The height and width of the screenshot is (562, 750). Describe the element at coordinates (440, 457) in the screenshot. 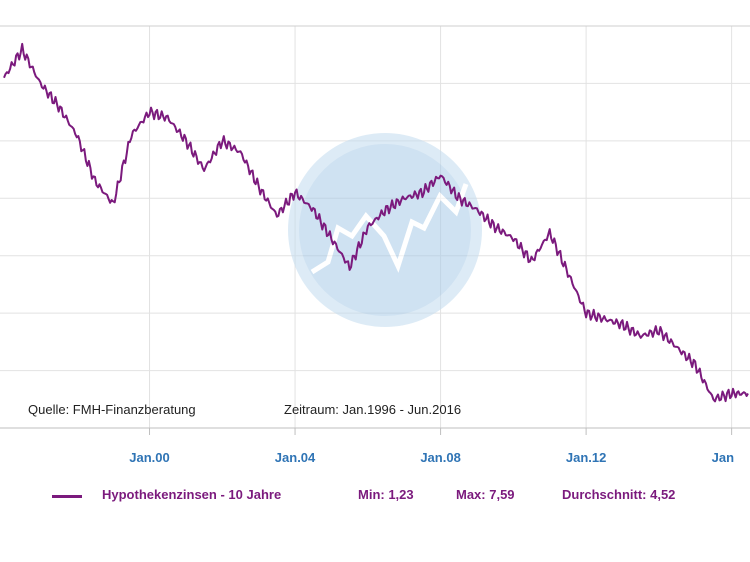

I see `x-tick-label: Jan.08` at that location.